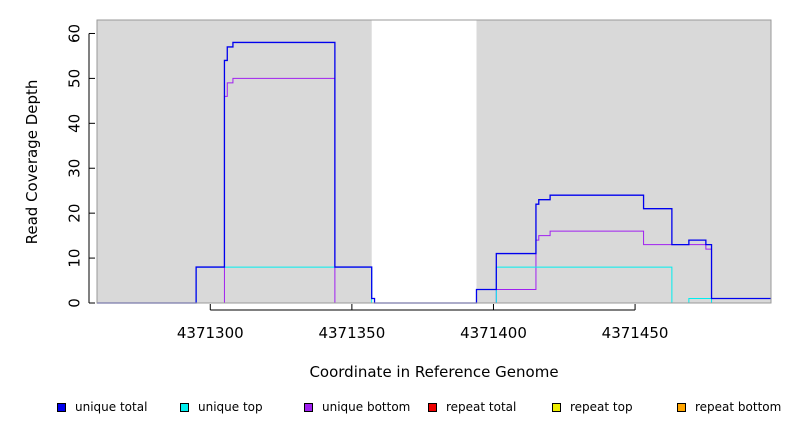  I want to click on y-tick-label: 10, so click(74, 258).